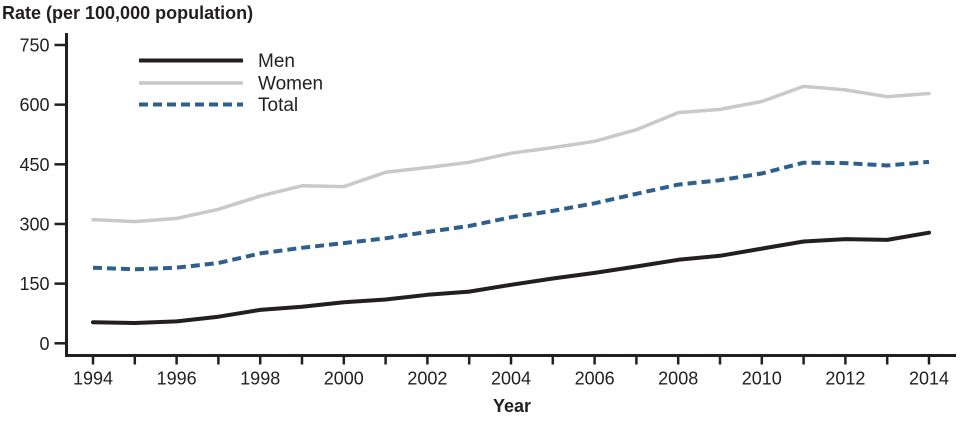 This screenshot has height=431, width=960. I want to click on x-tick-label: 1994, so click(93, 379).